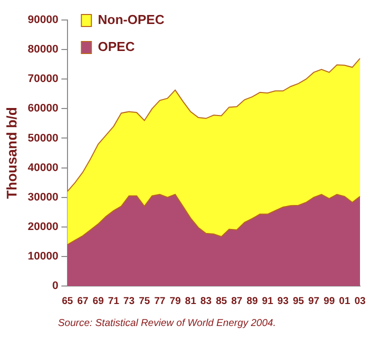 The image size is (372, 347). Describe the element at coordinates (268, 301) in the screenshot. I see `x-tick-label: 91` at that location.